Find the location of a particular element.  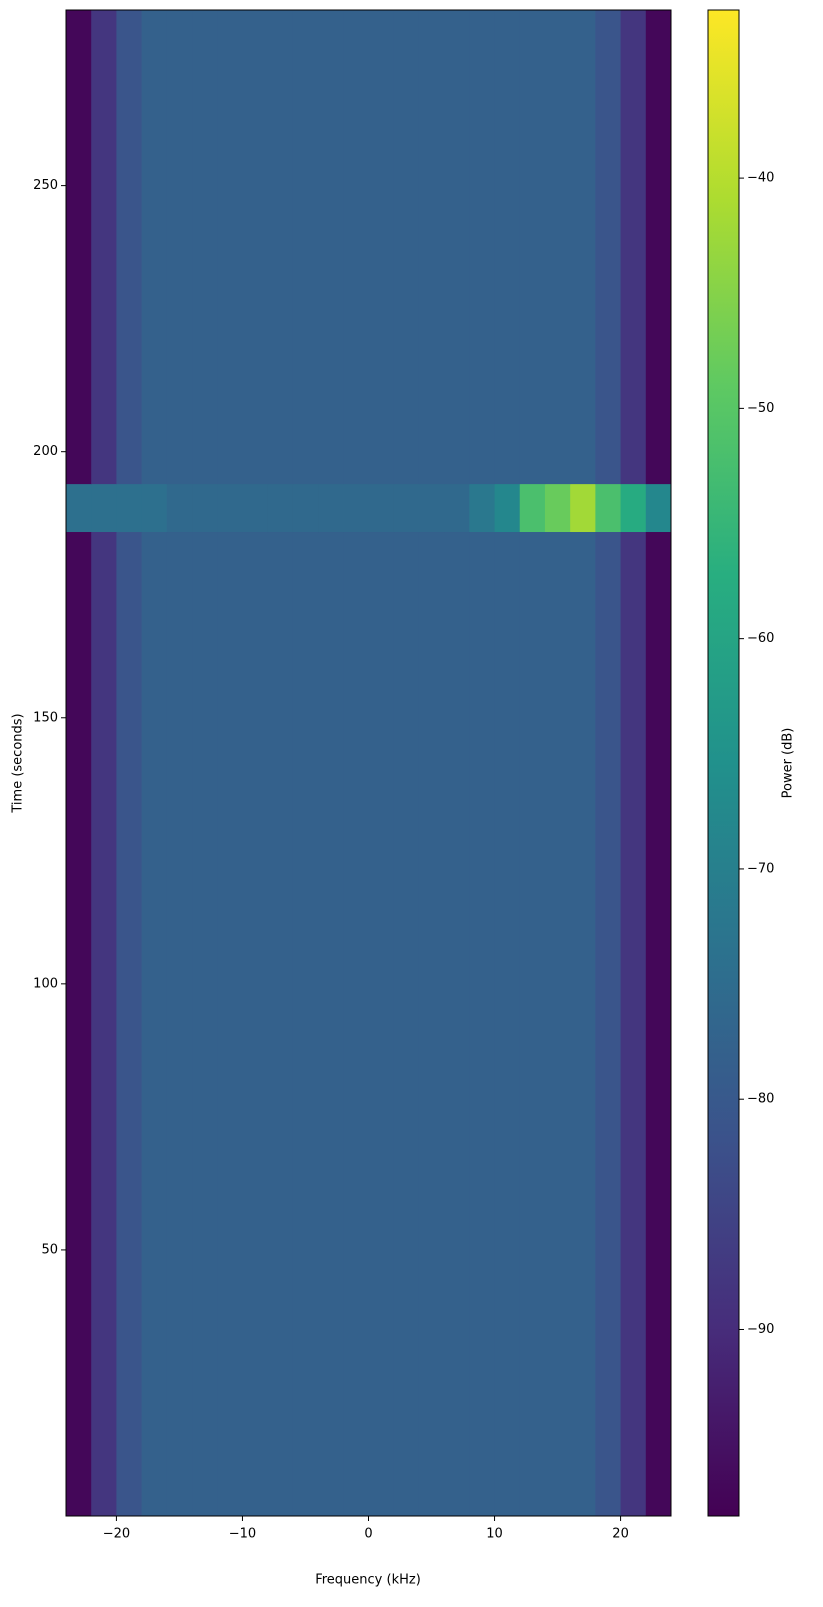

colorbar-label: Power (dB) is located at coordinates (788, 763).